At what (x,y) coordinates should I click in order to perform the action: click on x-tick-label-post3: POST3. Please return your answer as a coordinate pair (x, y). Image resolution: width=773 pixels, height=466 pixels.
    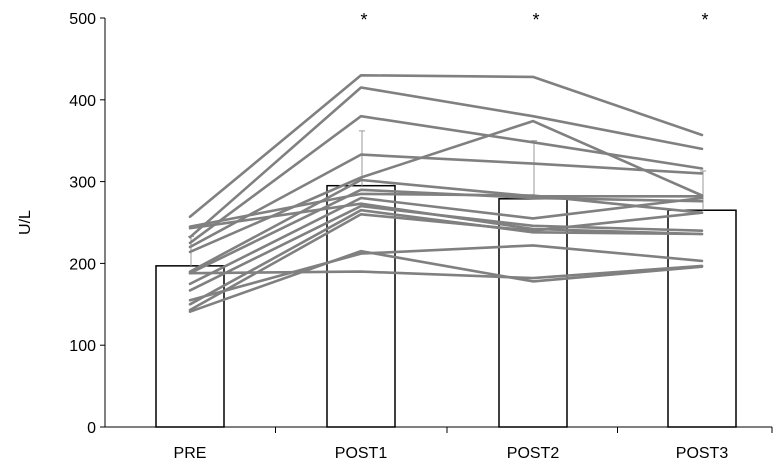
    Looking at the image, I should click on (702, 453).